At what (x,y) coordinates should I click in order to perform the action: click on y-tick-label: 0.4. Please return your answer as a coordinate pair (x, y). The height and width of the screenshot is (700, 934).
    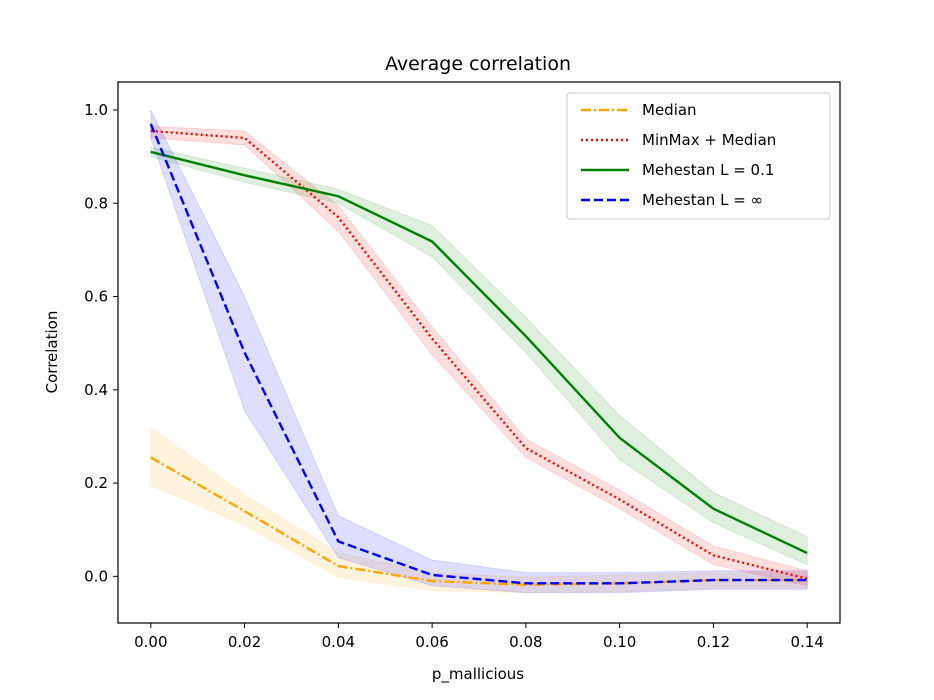
    Looking at the image, I should click on (96, 390).